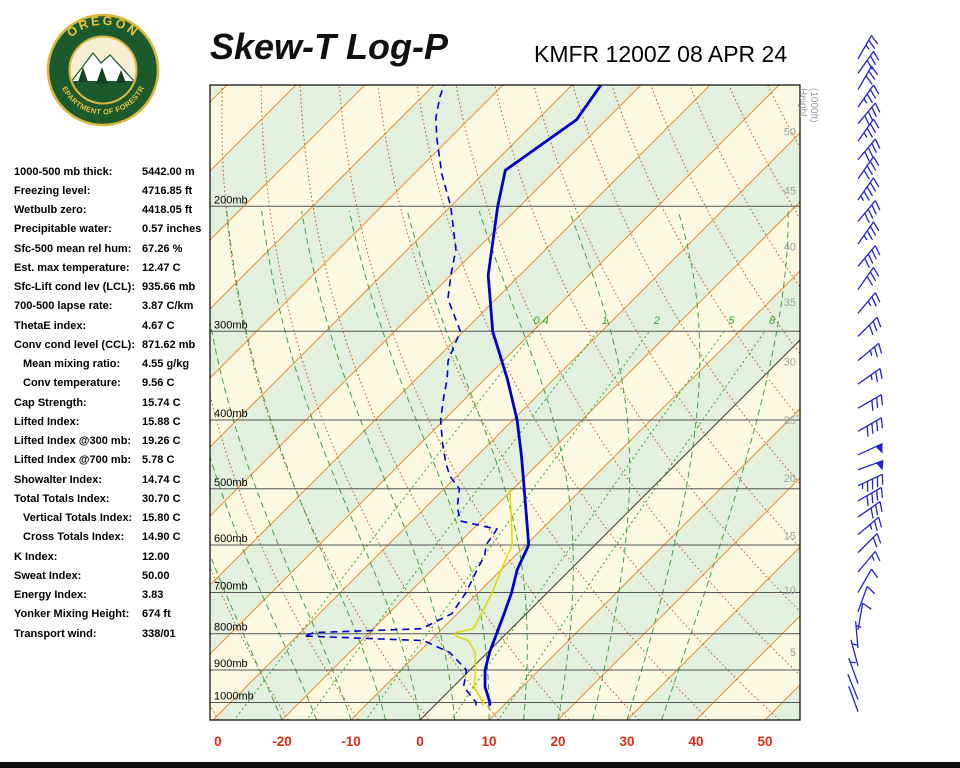  What do you see at coordinates (55, 633) in the screenshot?
I see `index-label: Transport wind:` at bounding box center [55, 633].